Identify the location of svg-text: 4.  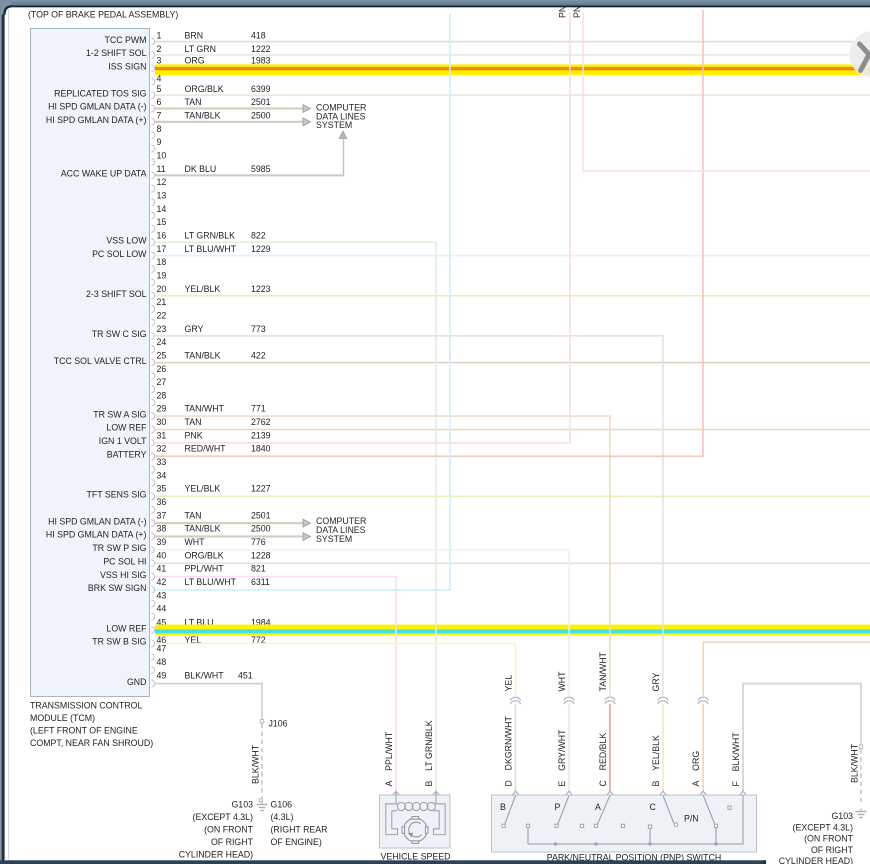
(159, 78).